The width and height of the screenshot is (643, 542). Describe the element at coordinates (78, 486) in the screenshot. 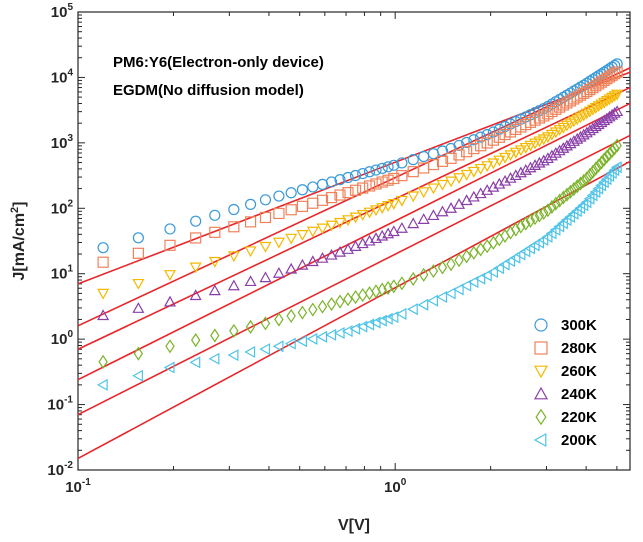

I see `x-tick-label: 10-1` at that location.